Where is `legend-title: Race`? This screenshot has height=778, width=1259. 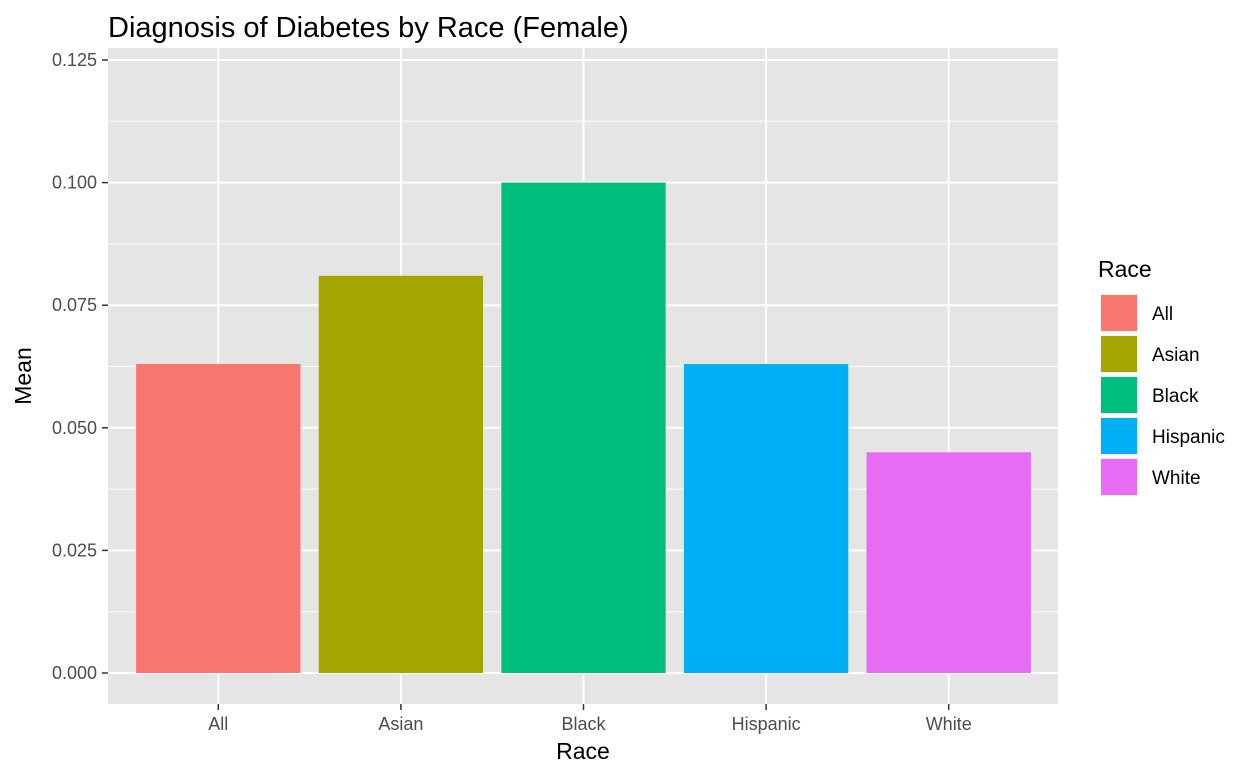 legend-title: Race is located at coordinates (1125, 269).